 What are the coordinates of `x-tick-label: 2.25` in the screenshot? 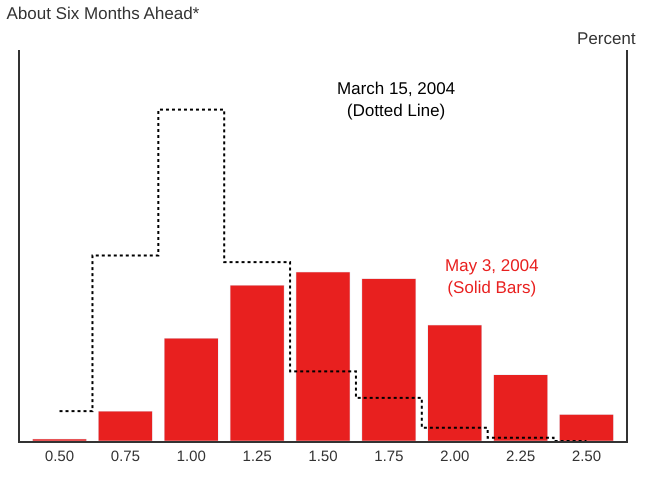 It's located at (521, 456).